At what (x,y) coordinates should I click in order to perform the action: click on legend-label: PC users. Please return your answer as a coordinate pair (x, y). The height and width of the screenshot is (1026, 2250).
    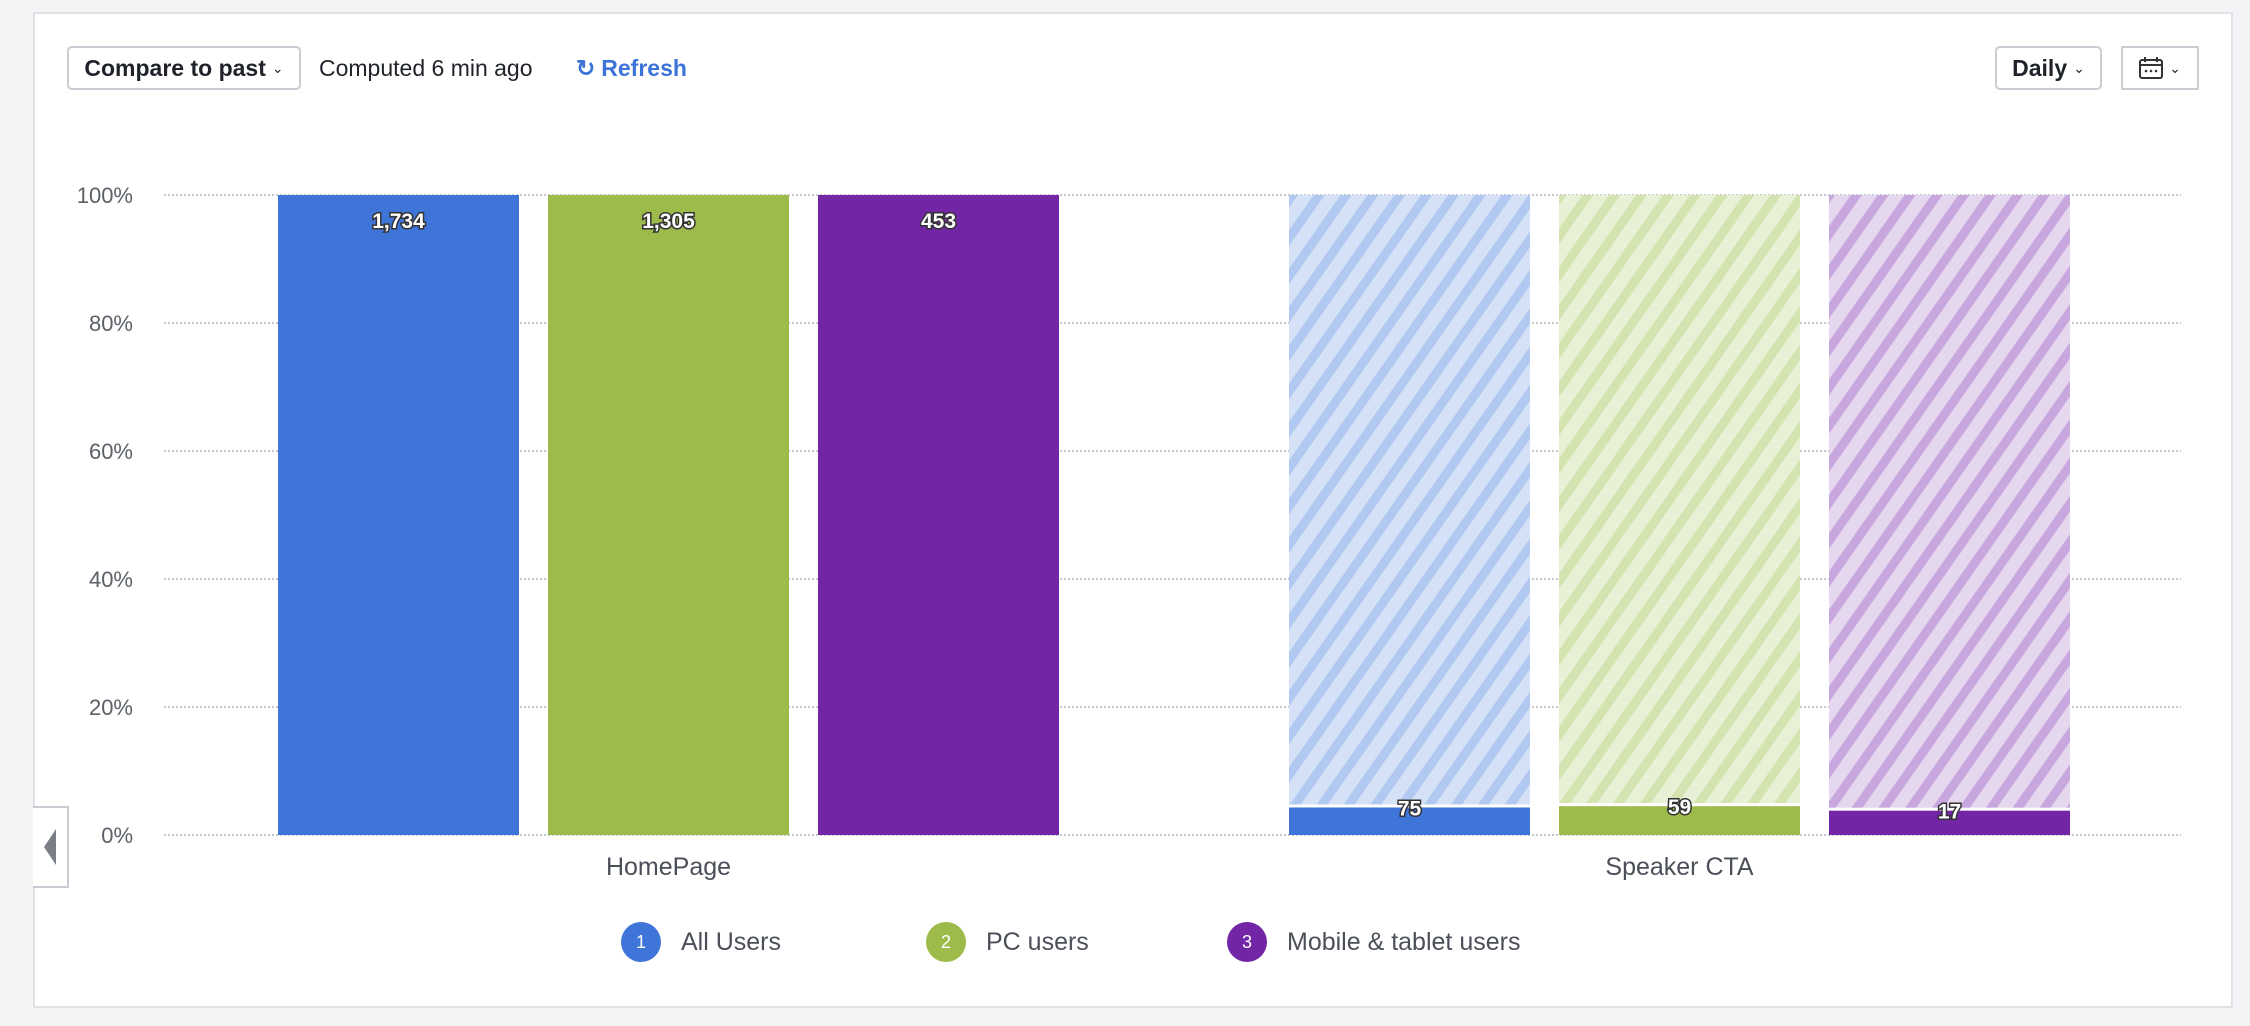
    Looking at the image, I should click on (1037, 941).